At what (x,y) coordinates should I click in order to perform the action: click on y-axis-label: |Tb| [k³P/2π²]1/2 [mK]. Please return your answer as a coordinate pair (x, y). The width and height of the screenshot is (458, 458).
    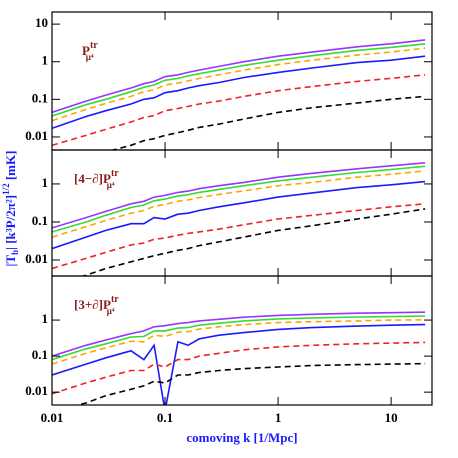
    Looking at the image, I should click on (10, 209).